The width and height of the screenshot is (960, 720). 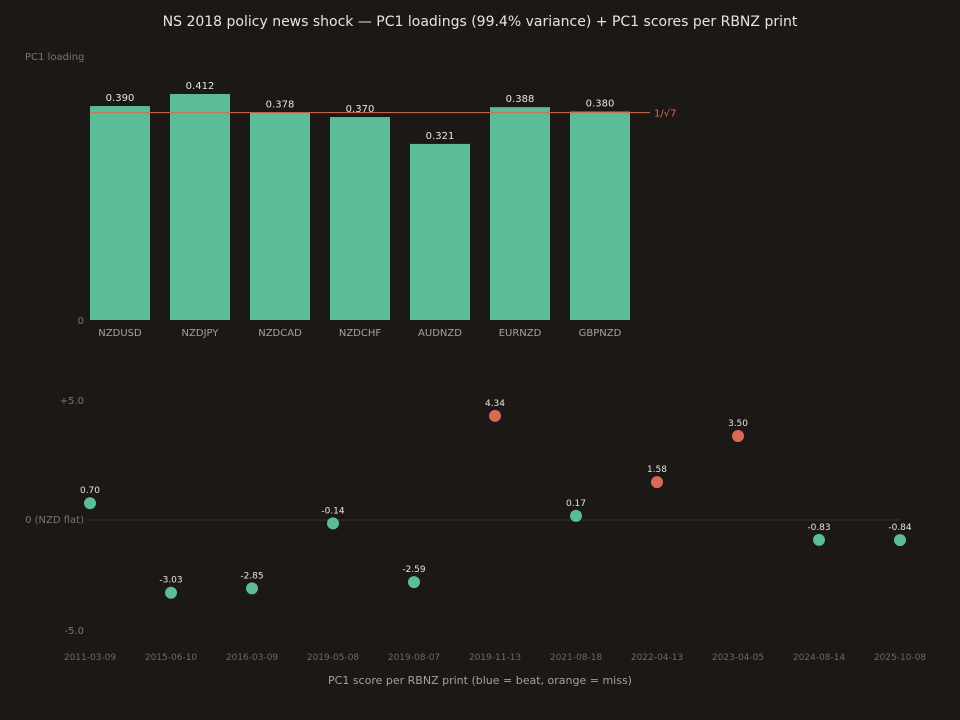 I want to click on bar-category-label: NZDUSD, so click(x=120, y=333).